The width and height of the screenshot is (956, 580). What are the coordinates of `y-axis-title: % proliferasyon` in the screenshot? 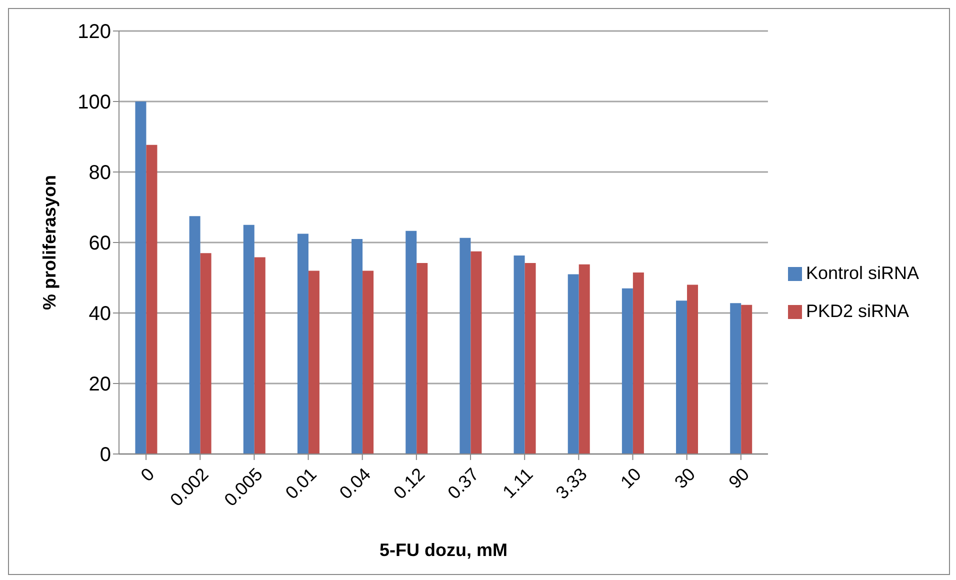 It's located at (49, 242).